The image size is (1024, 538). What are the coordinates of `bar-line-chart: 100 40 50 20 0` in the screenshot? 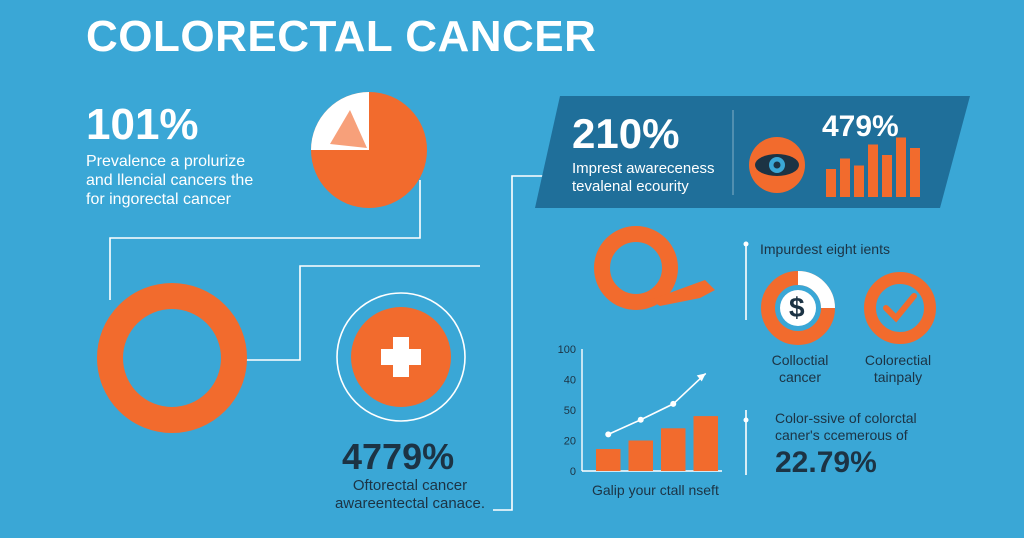 It's located at (640, 411).